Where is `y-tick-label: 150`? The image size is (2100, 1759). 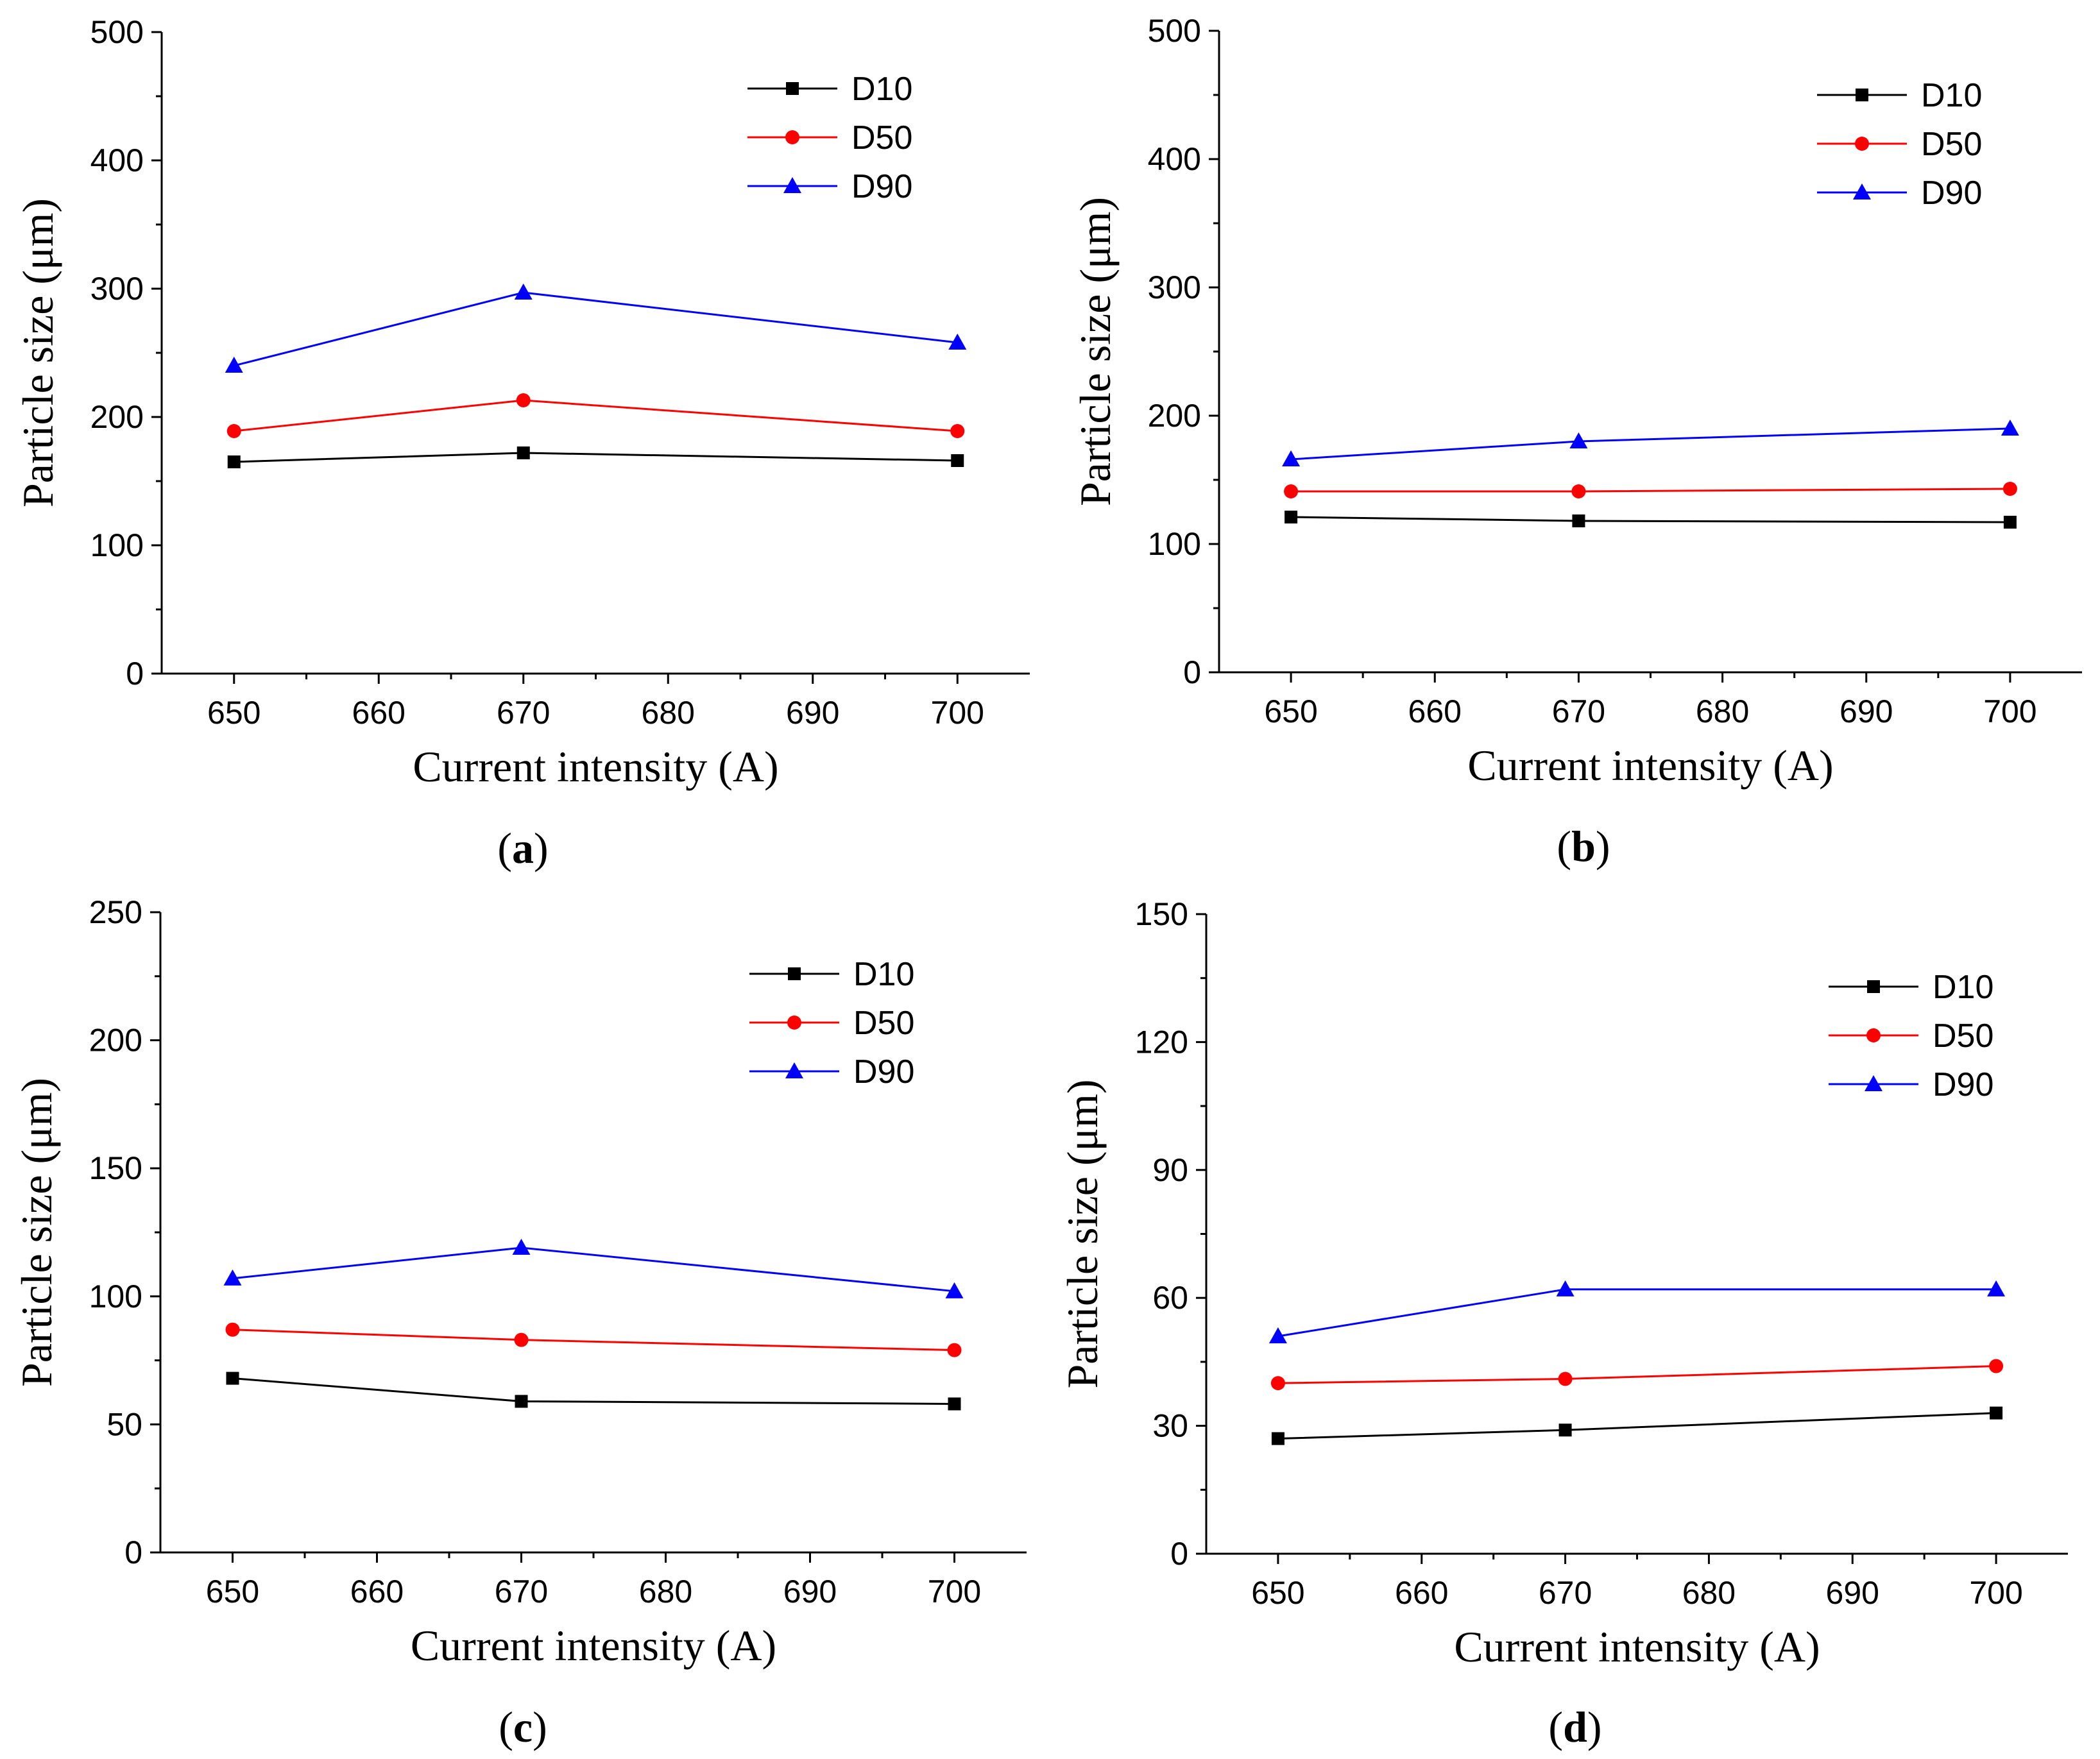 y-tick-label: 150 is located at coordinates (115, 1168).